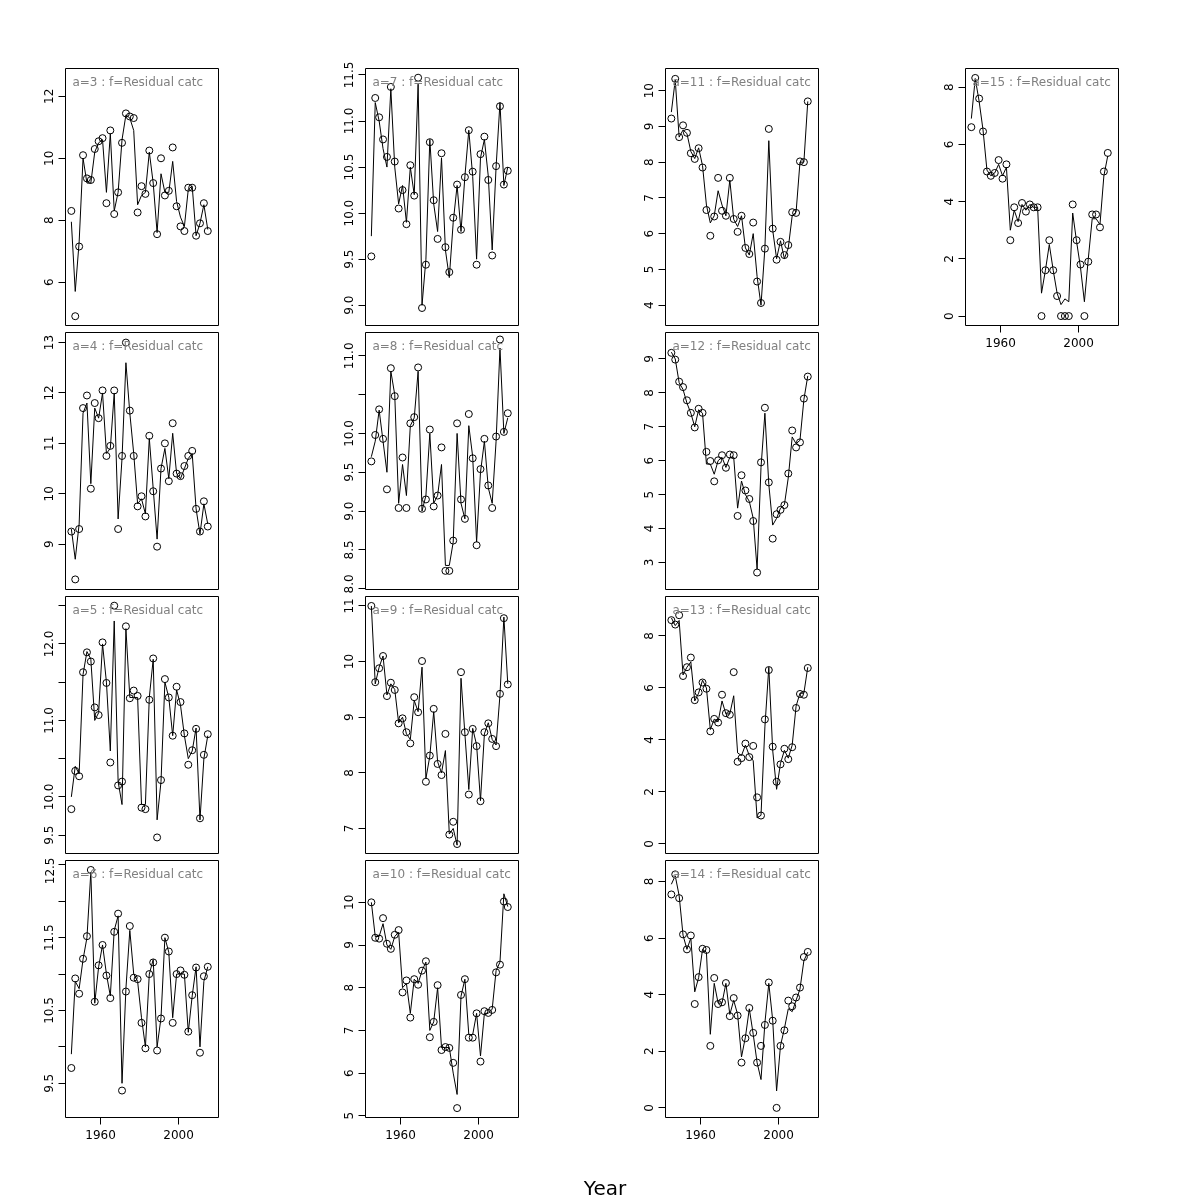 This screenshot has width=1200, height=1200. I want to click on text: a=7 : f=Residual catc, so click(438, 81).